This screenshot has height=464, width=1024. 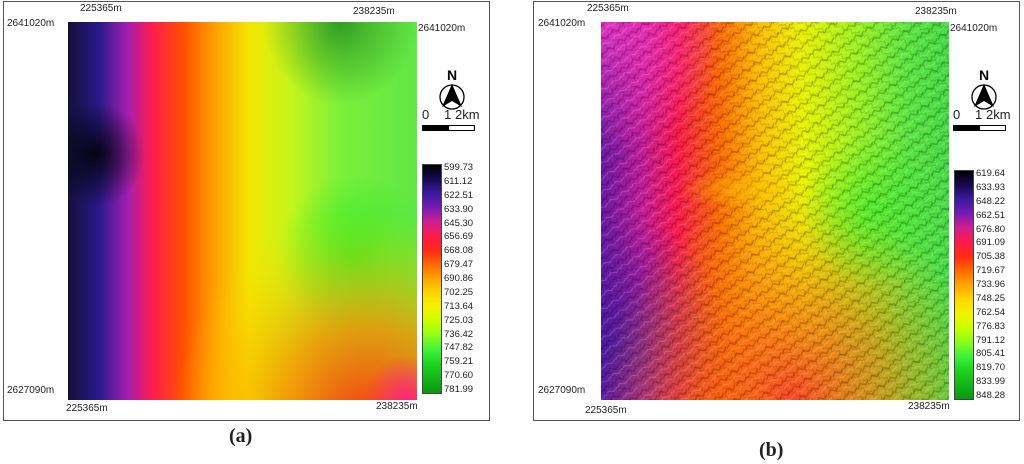 I want to click on legend-value: 819.70, so click(x=991, y=368).